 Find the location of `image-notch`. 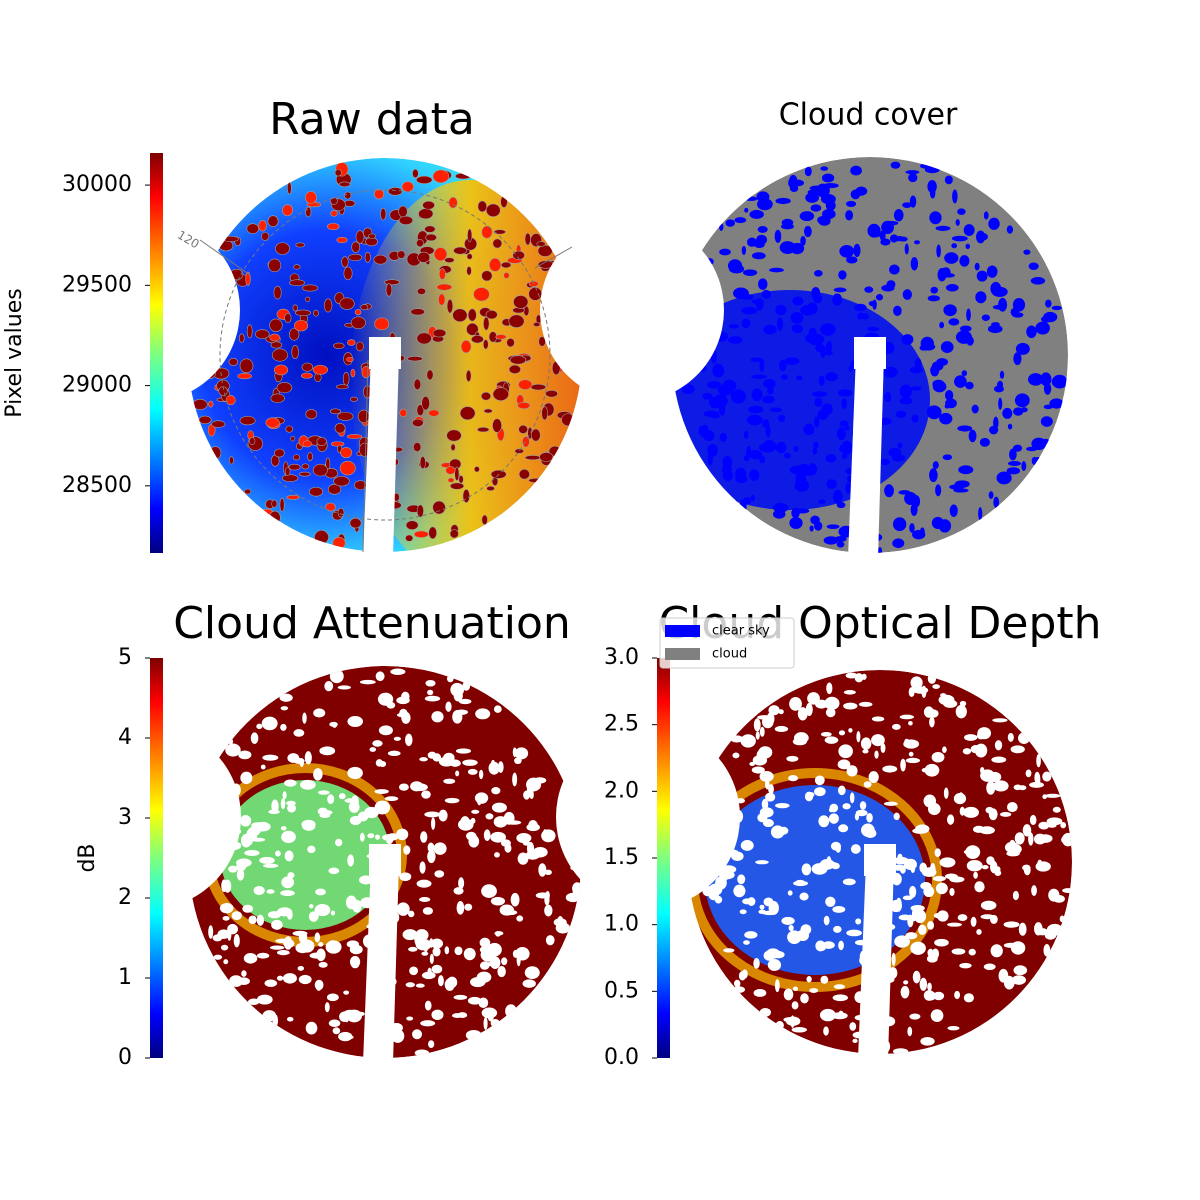

image-notch is located at coordinates (149, 817).